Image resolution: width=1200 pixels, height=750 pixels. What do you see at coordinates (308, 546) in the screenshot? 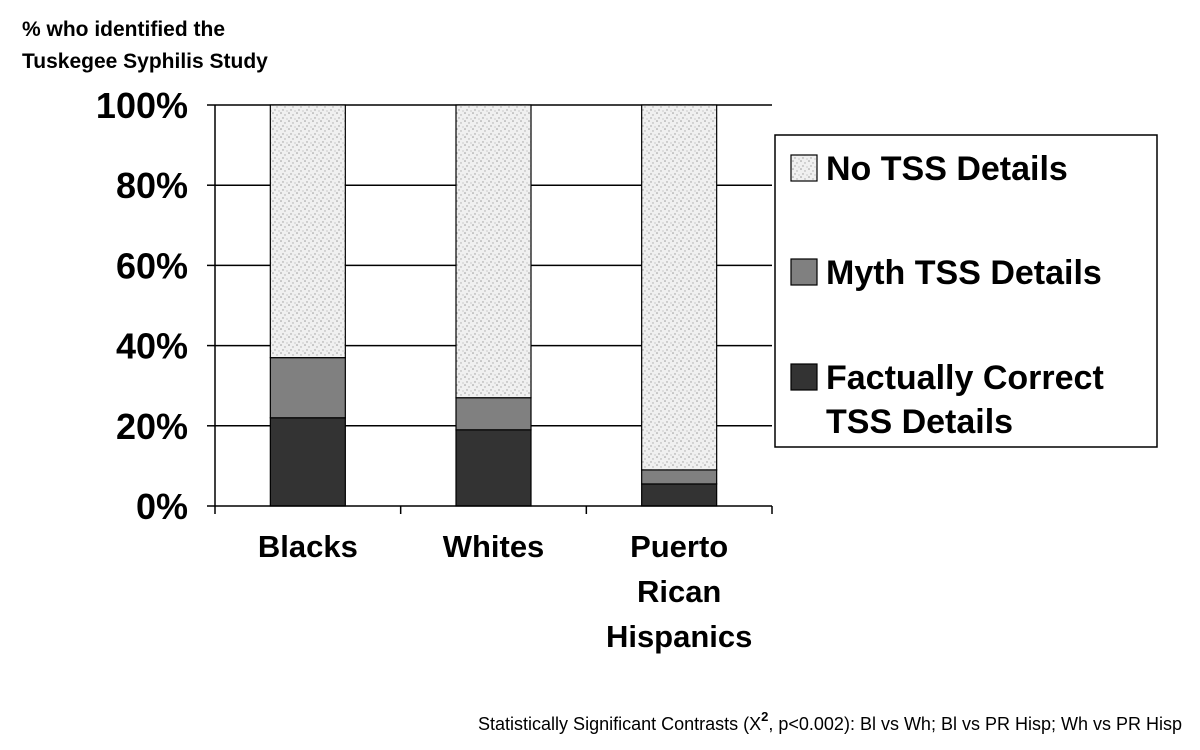
I see `x-category-label: Blacks` at bounding box center [308, 546].